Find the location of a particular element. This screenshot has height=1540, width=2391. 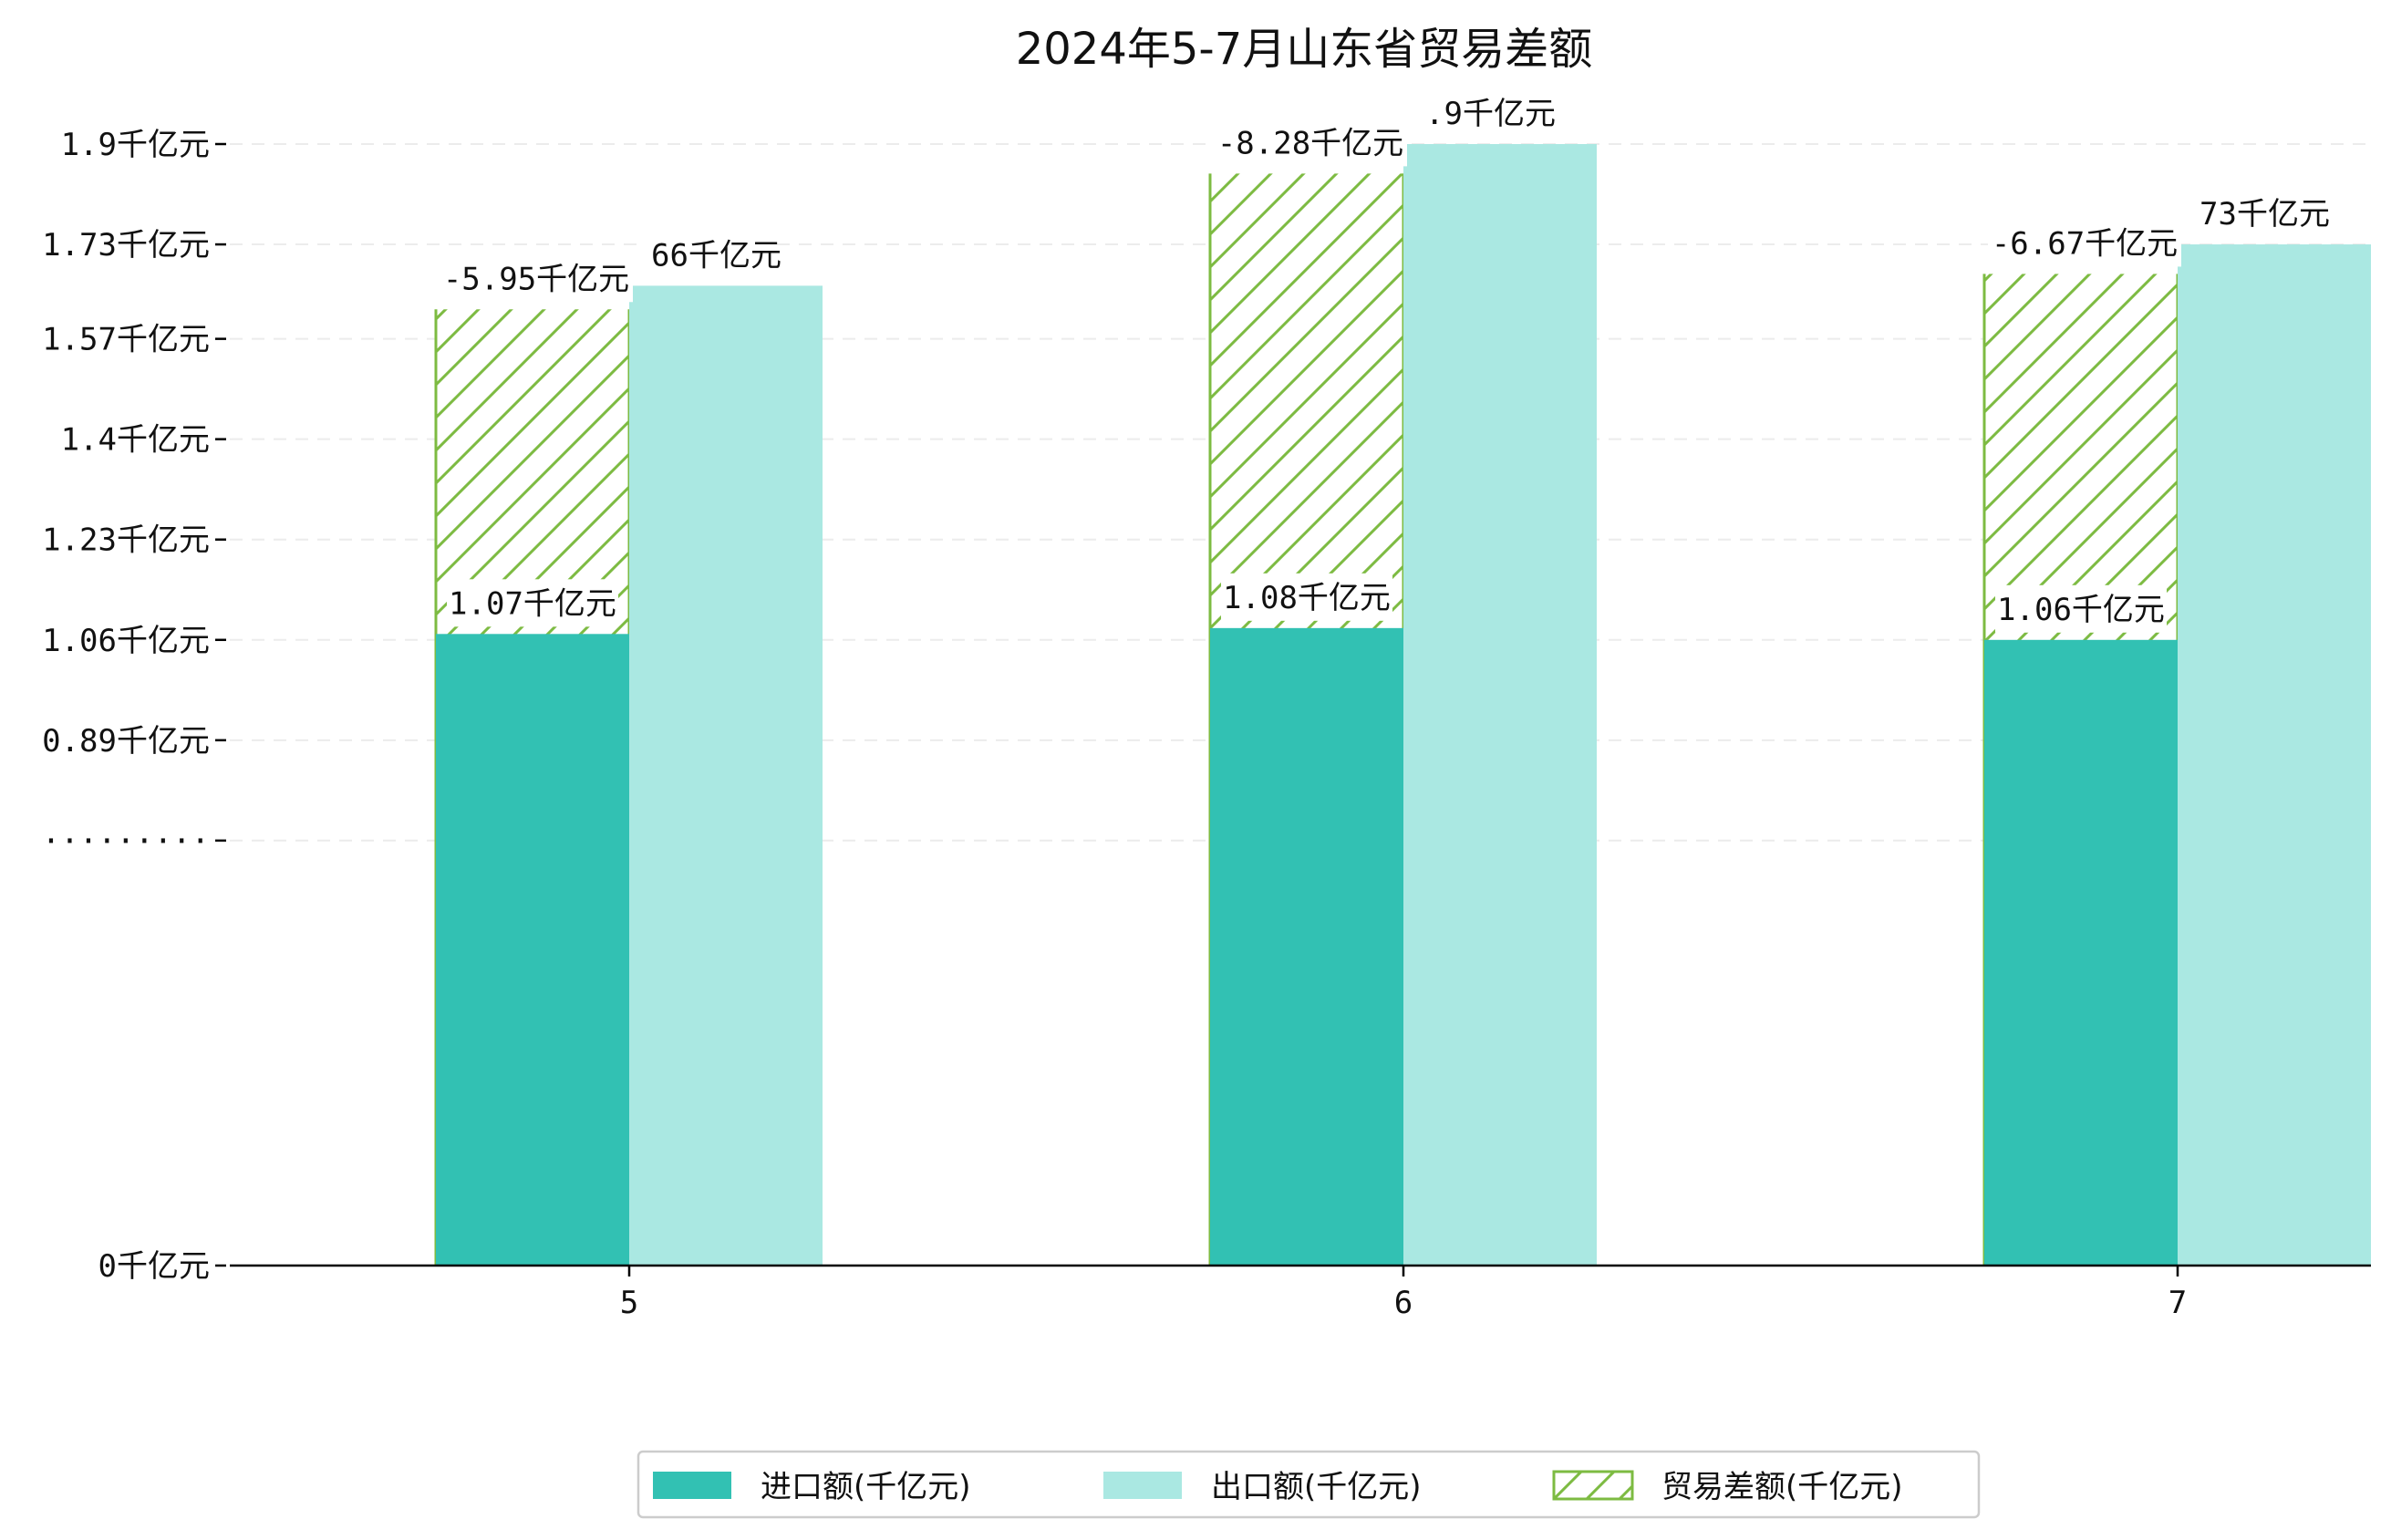

data-label-text: 1.06千亿元 is located at coordinates (2081, 610).